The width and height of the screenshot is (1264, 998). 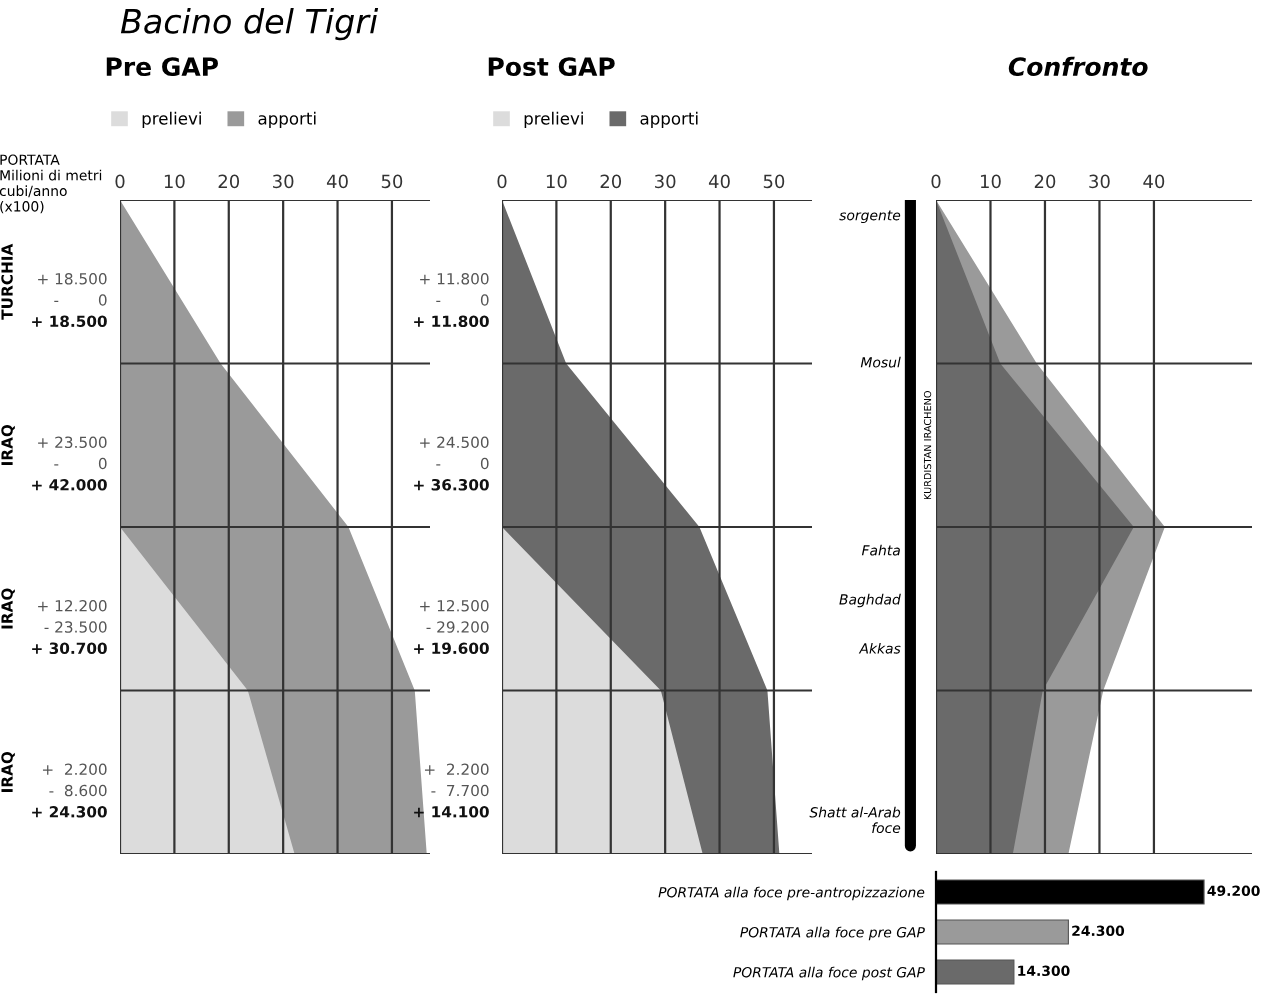 What do you see at coordinates (1078, 66) in the screenshot?
I see `chart-title: Confronto` at bounding box center [1078, 66].